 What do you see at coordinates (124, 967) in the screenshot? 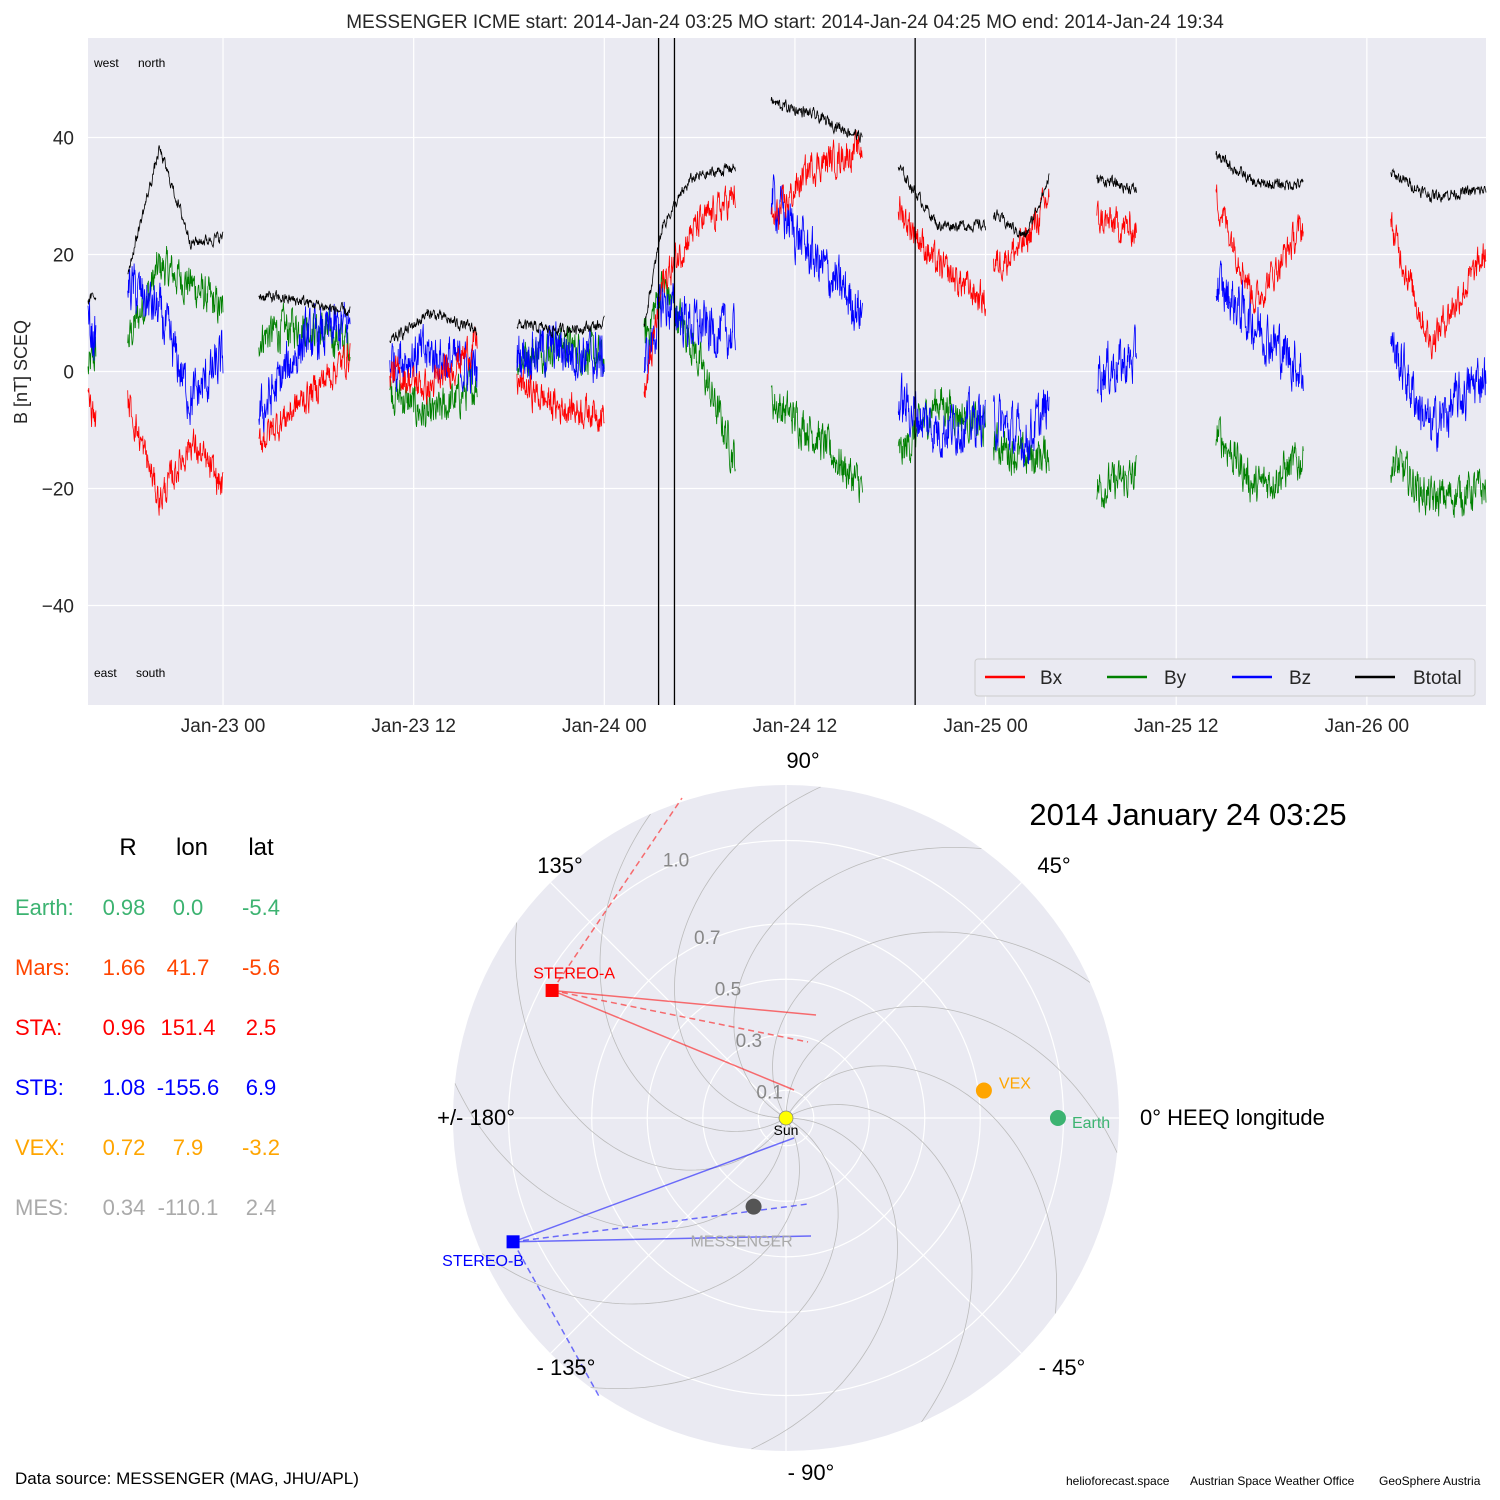
I see `table-cell-r: 1.66` at bounding box center [124, 967].